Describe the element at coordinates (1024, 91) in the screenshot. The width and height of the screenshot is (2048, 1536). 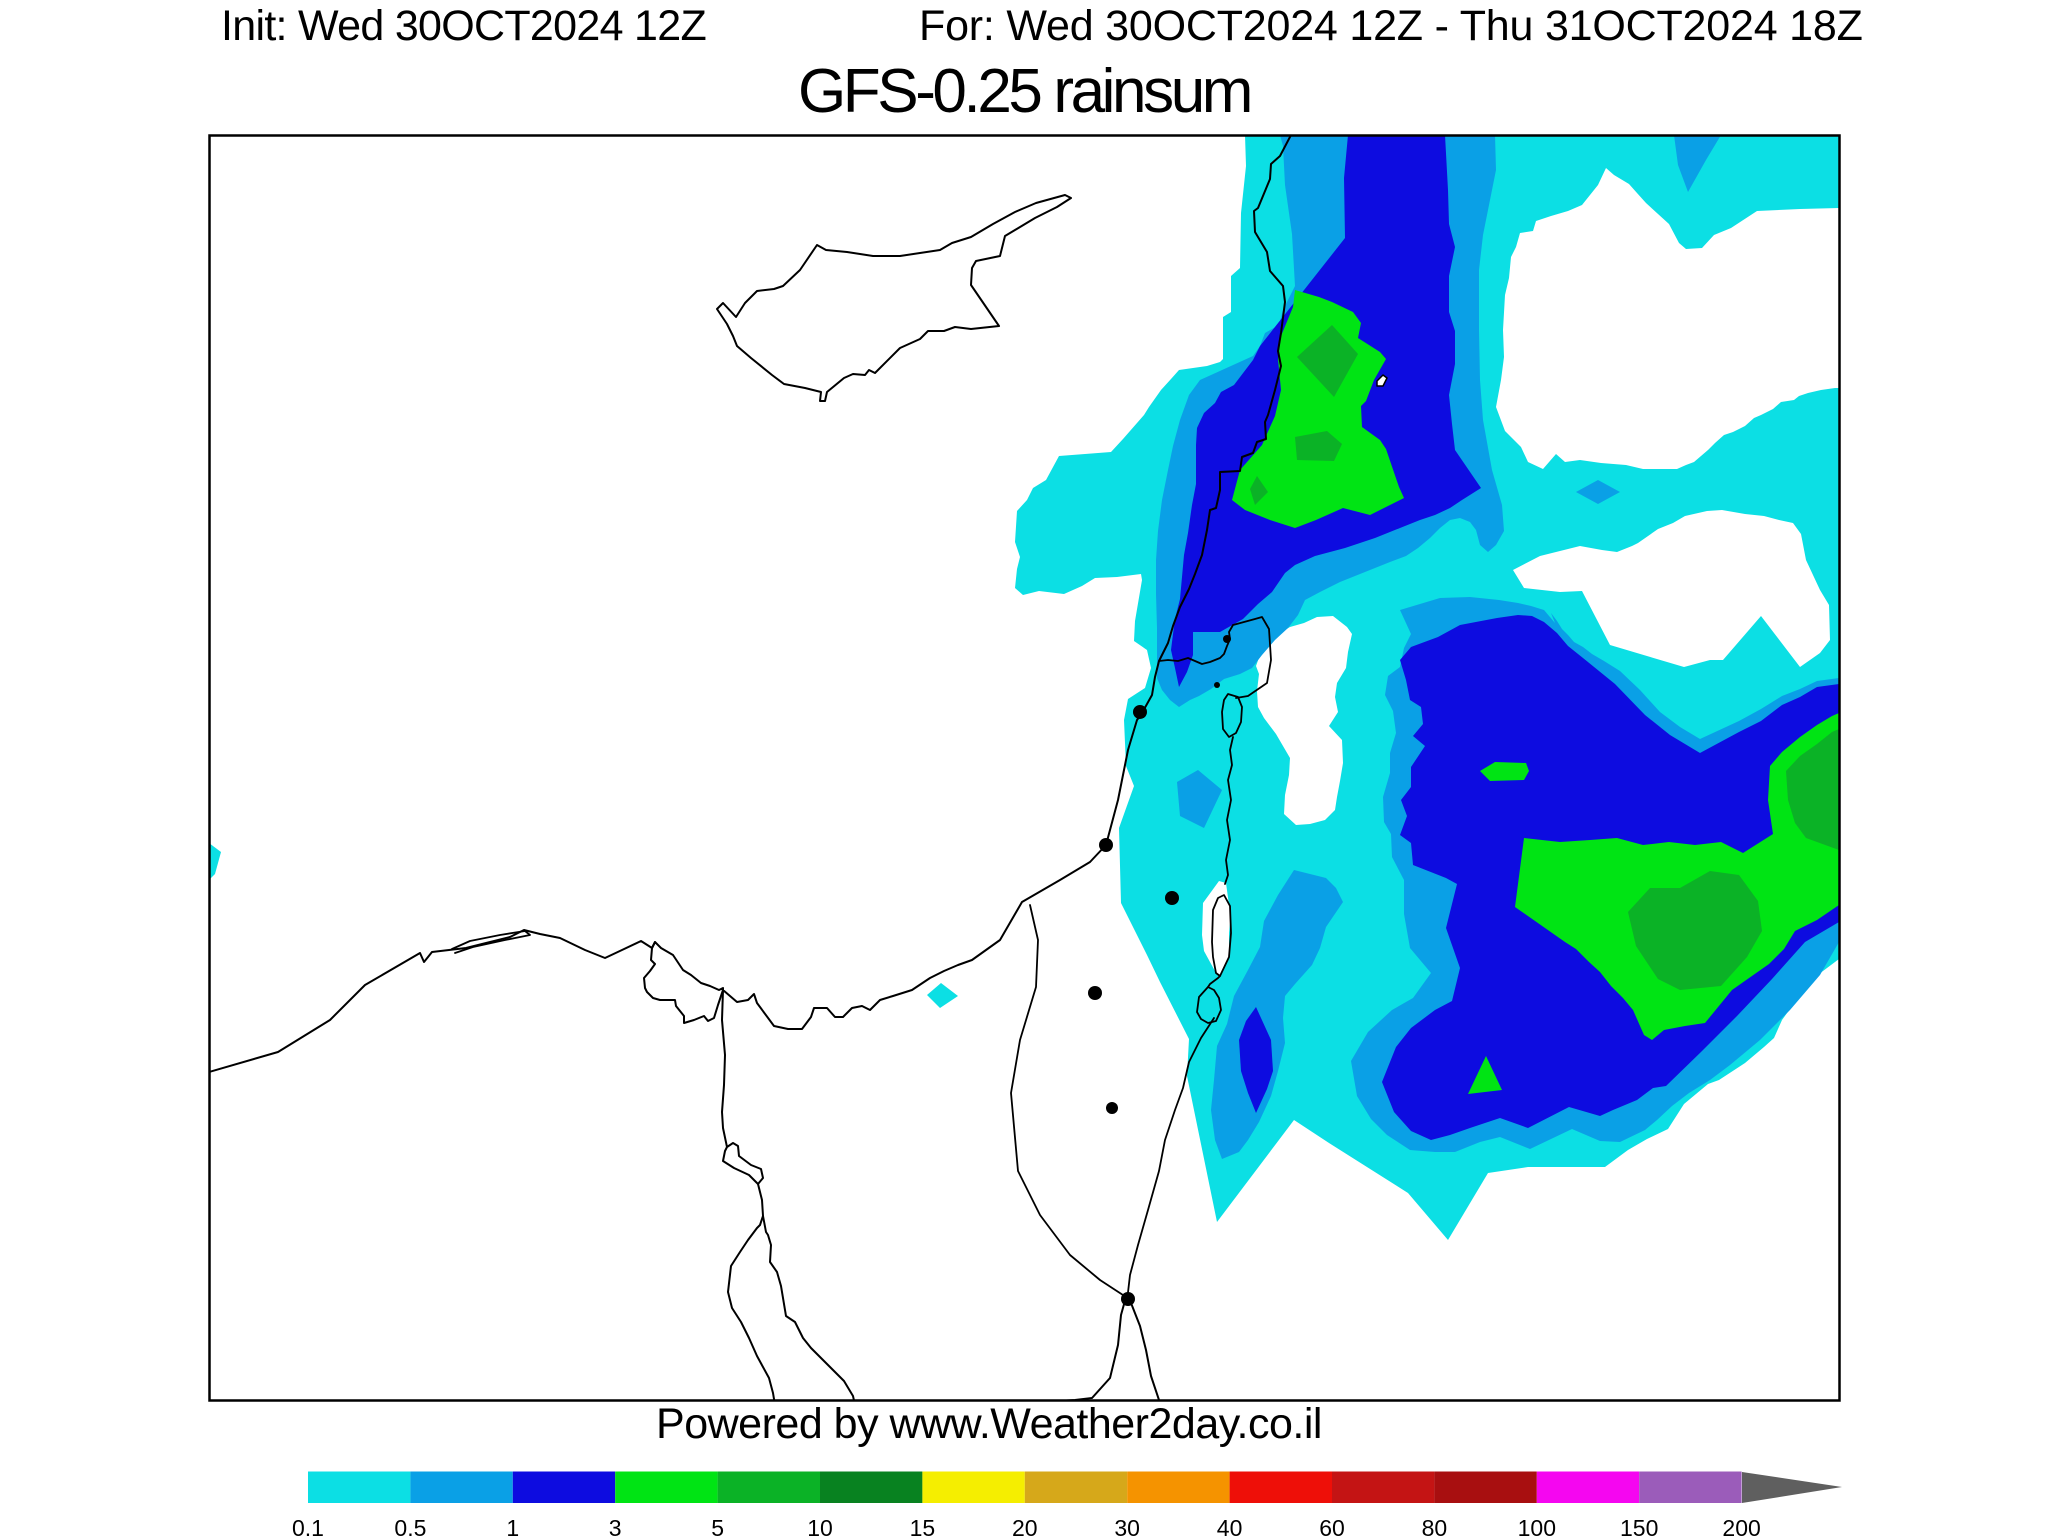
I see `svg-text: GFS-0.25 rainsum` at that location.